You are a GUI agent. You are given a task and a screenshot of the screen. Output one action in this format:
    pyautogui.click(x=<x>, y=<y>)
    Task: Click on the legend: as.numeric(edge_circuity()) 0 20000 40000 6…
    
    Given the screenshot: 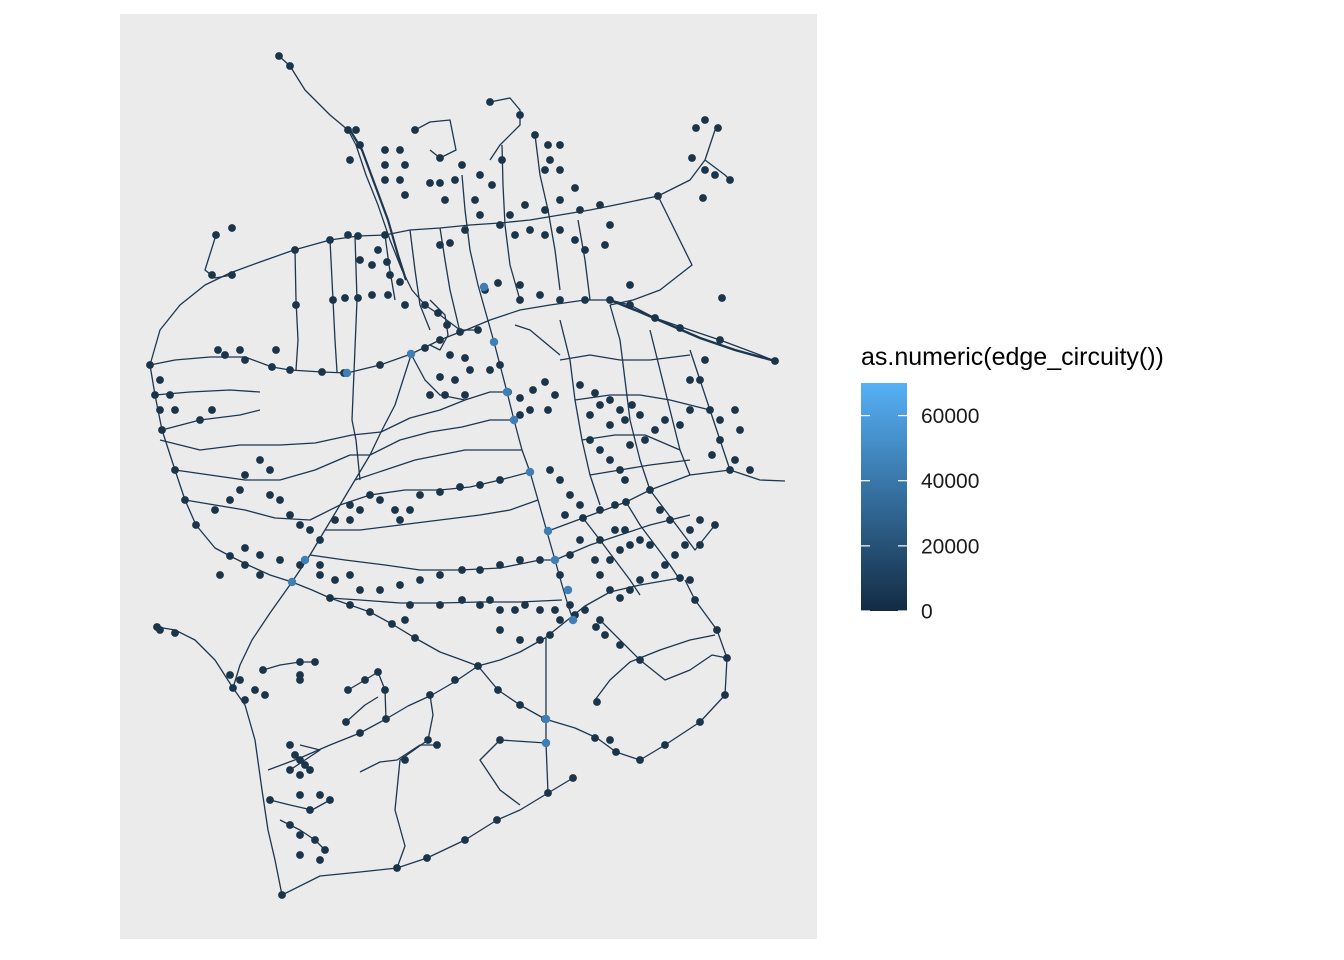 What is the action you would take?
    pyautogui.click(x=1012, y=483)
    